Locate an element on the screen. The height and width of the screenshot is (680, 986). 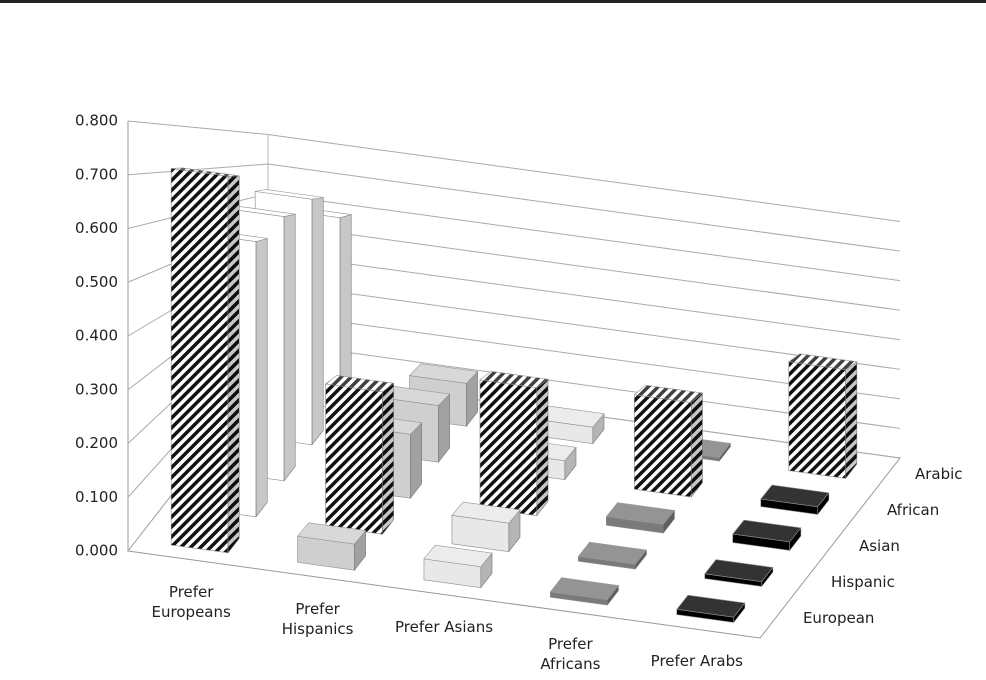
x-tick-label: Prefer Asians is located at coordinates (444, 626).